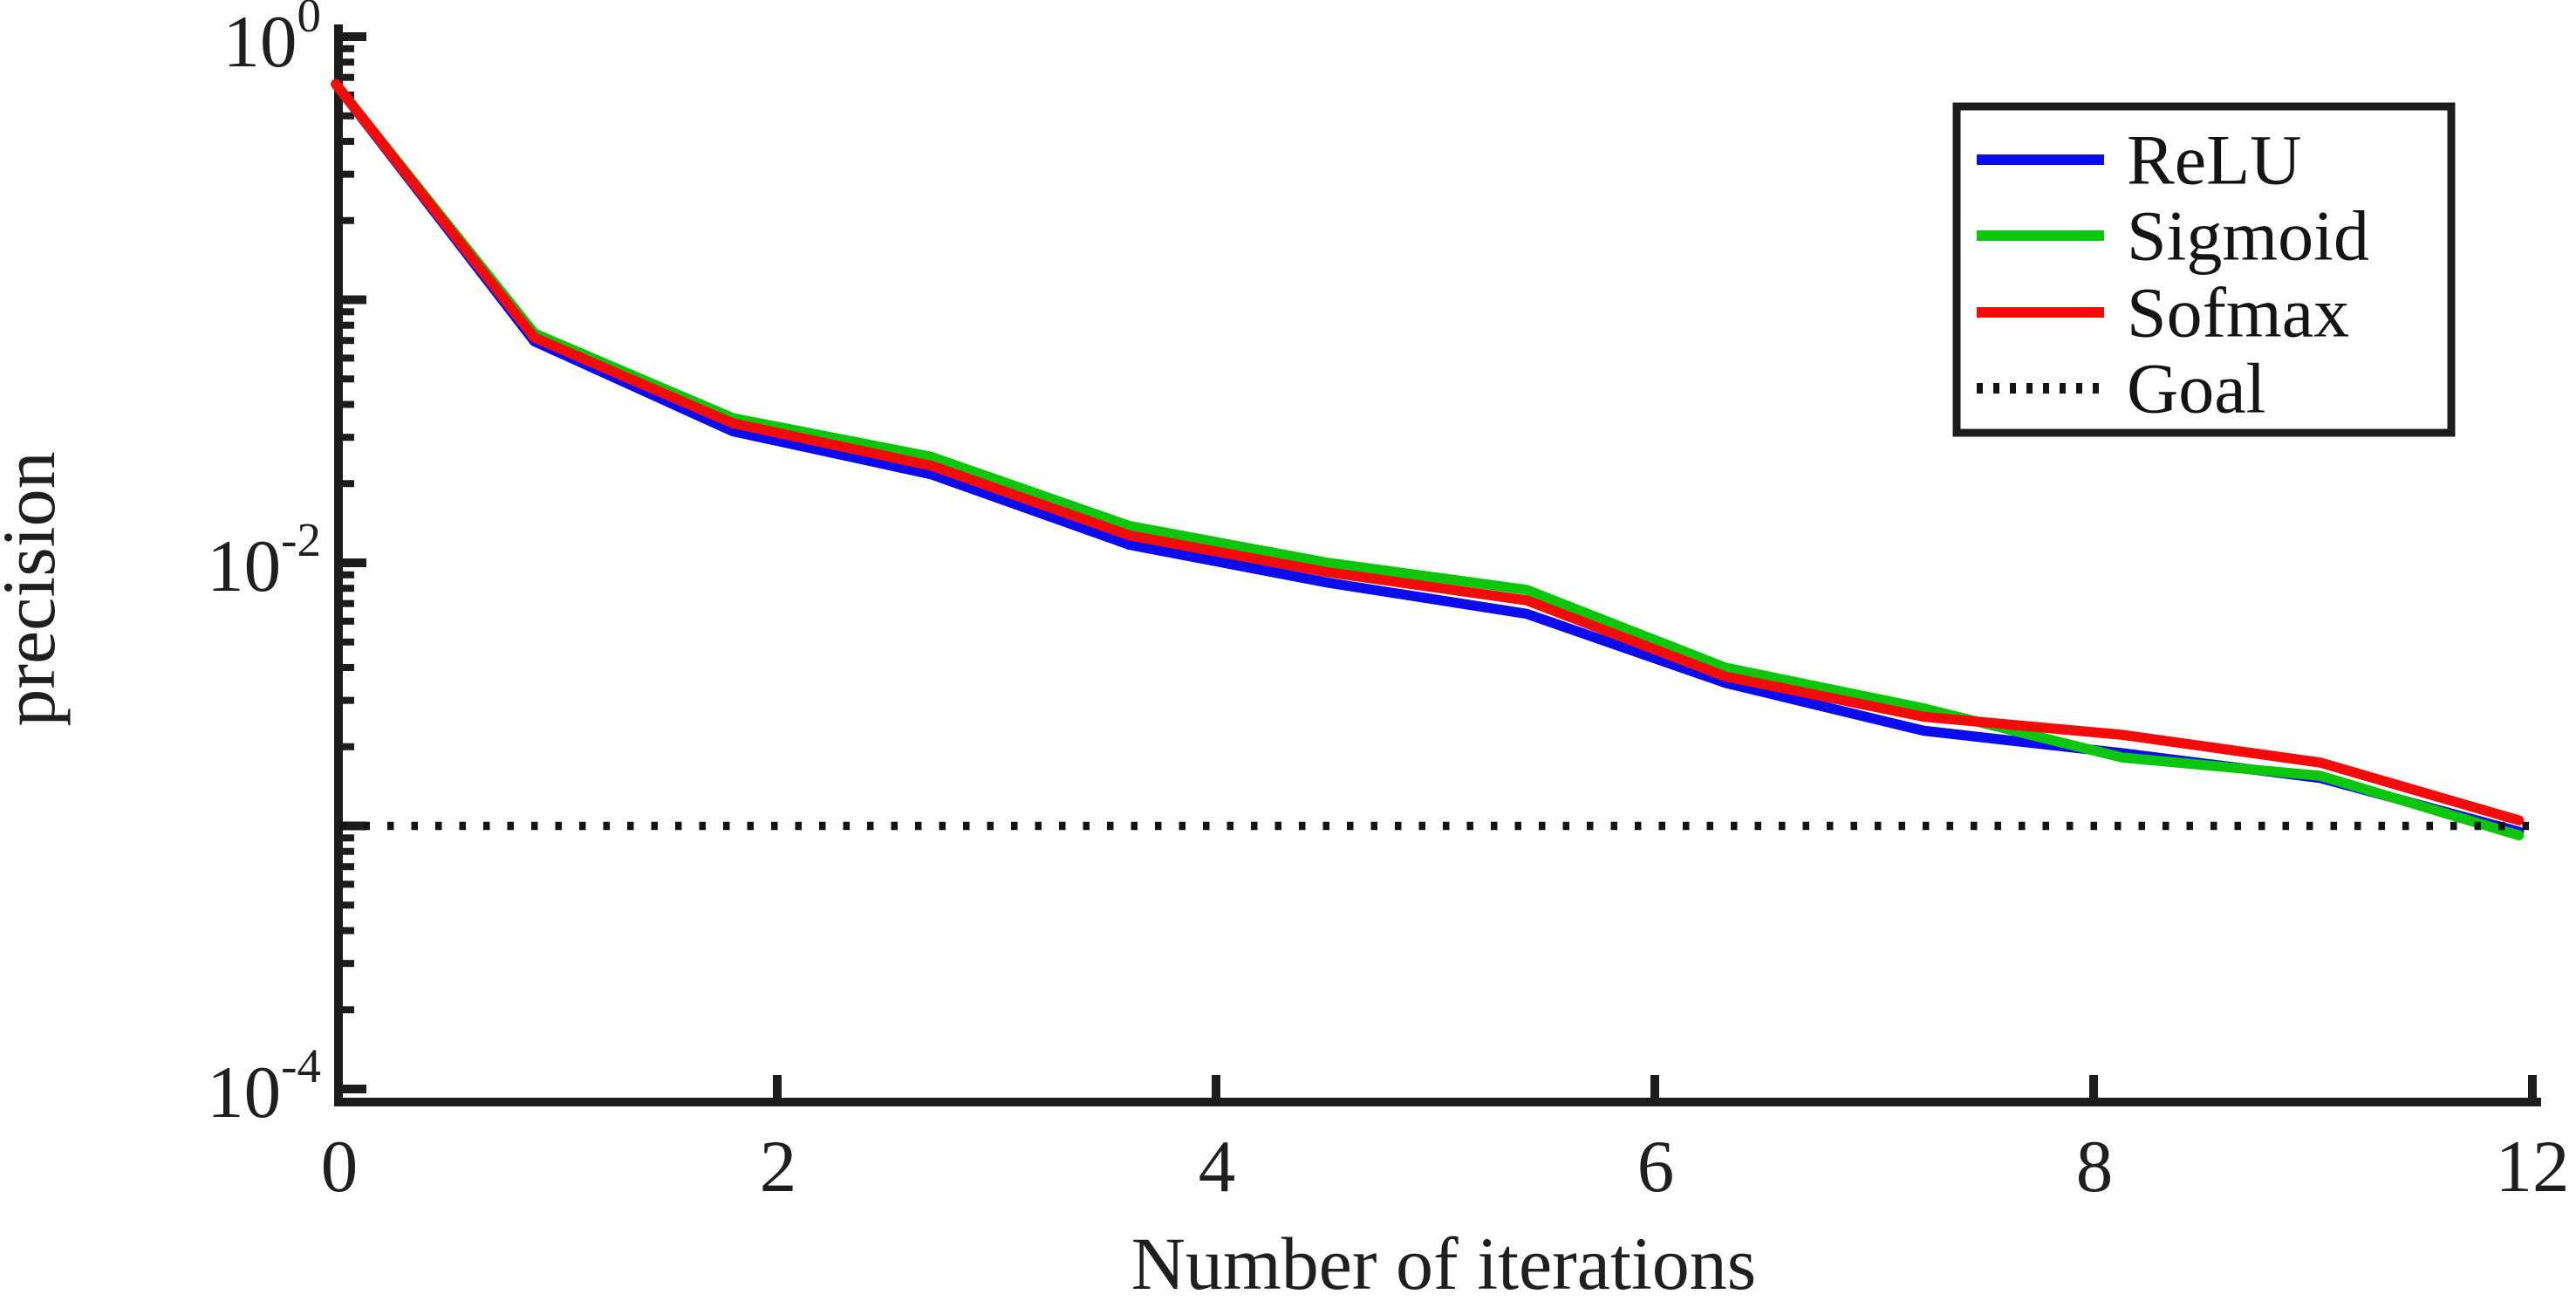  I want to click on y-axis-title: precision, so click(35, 588).